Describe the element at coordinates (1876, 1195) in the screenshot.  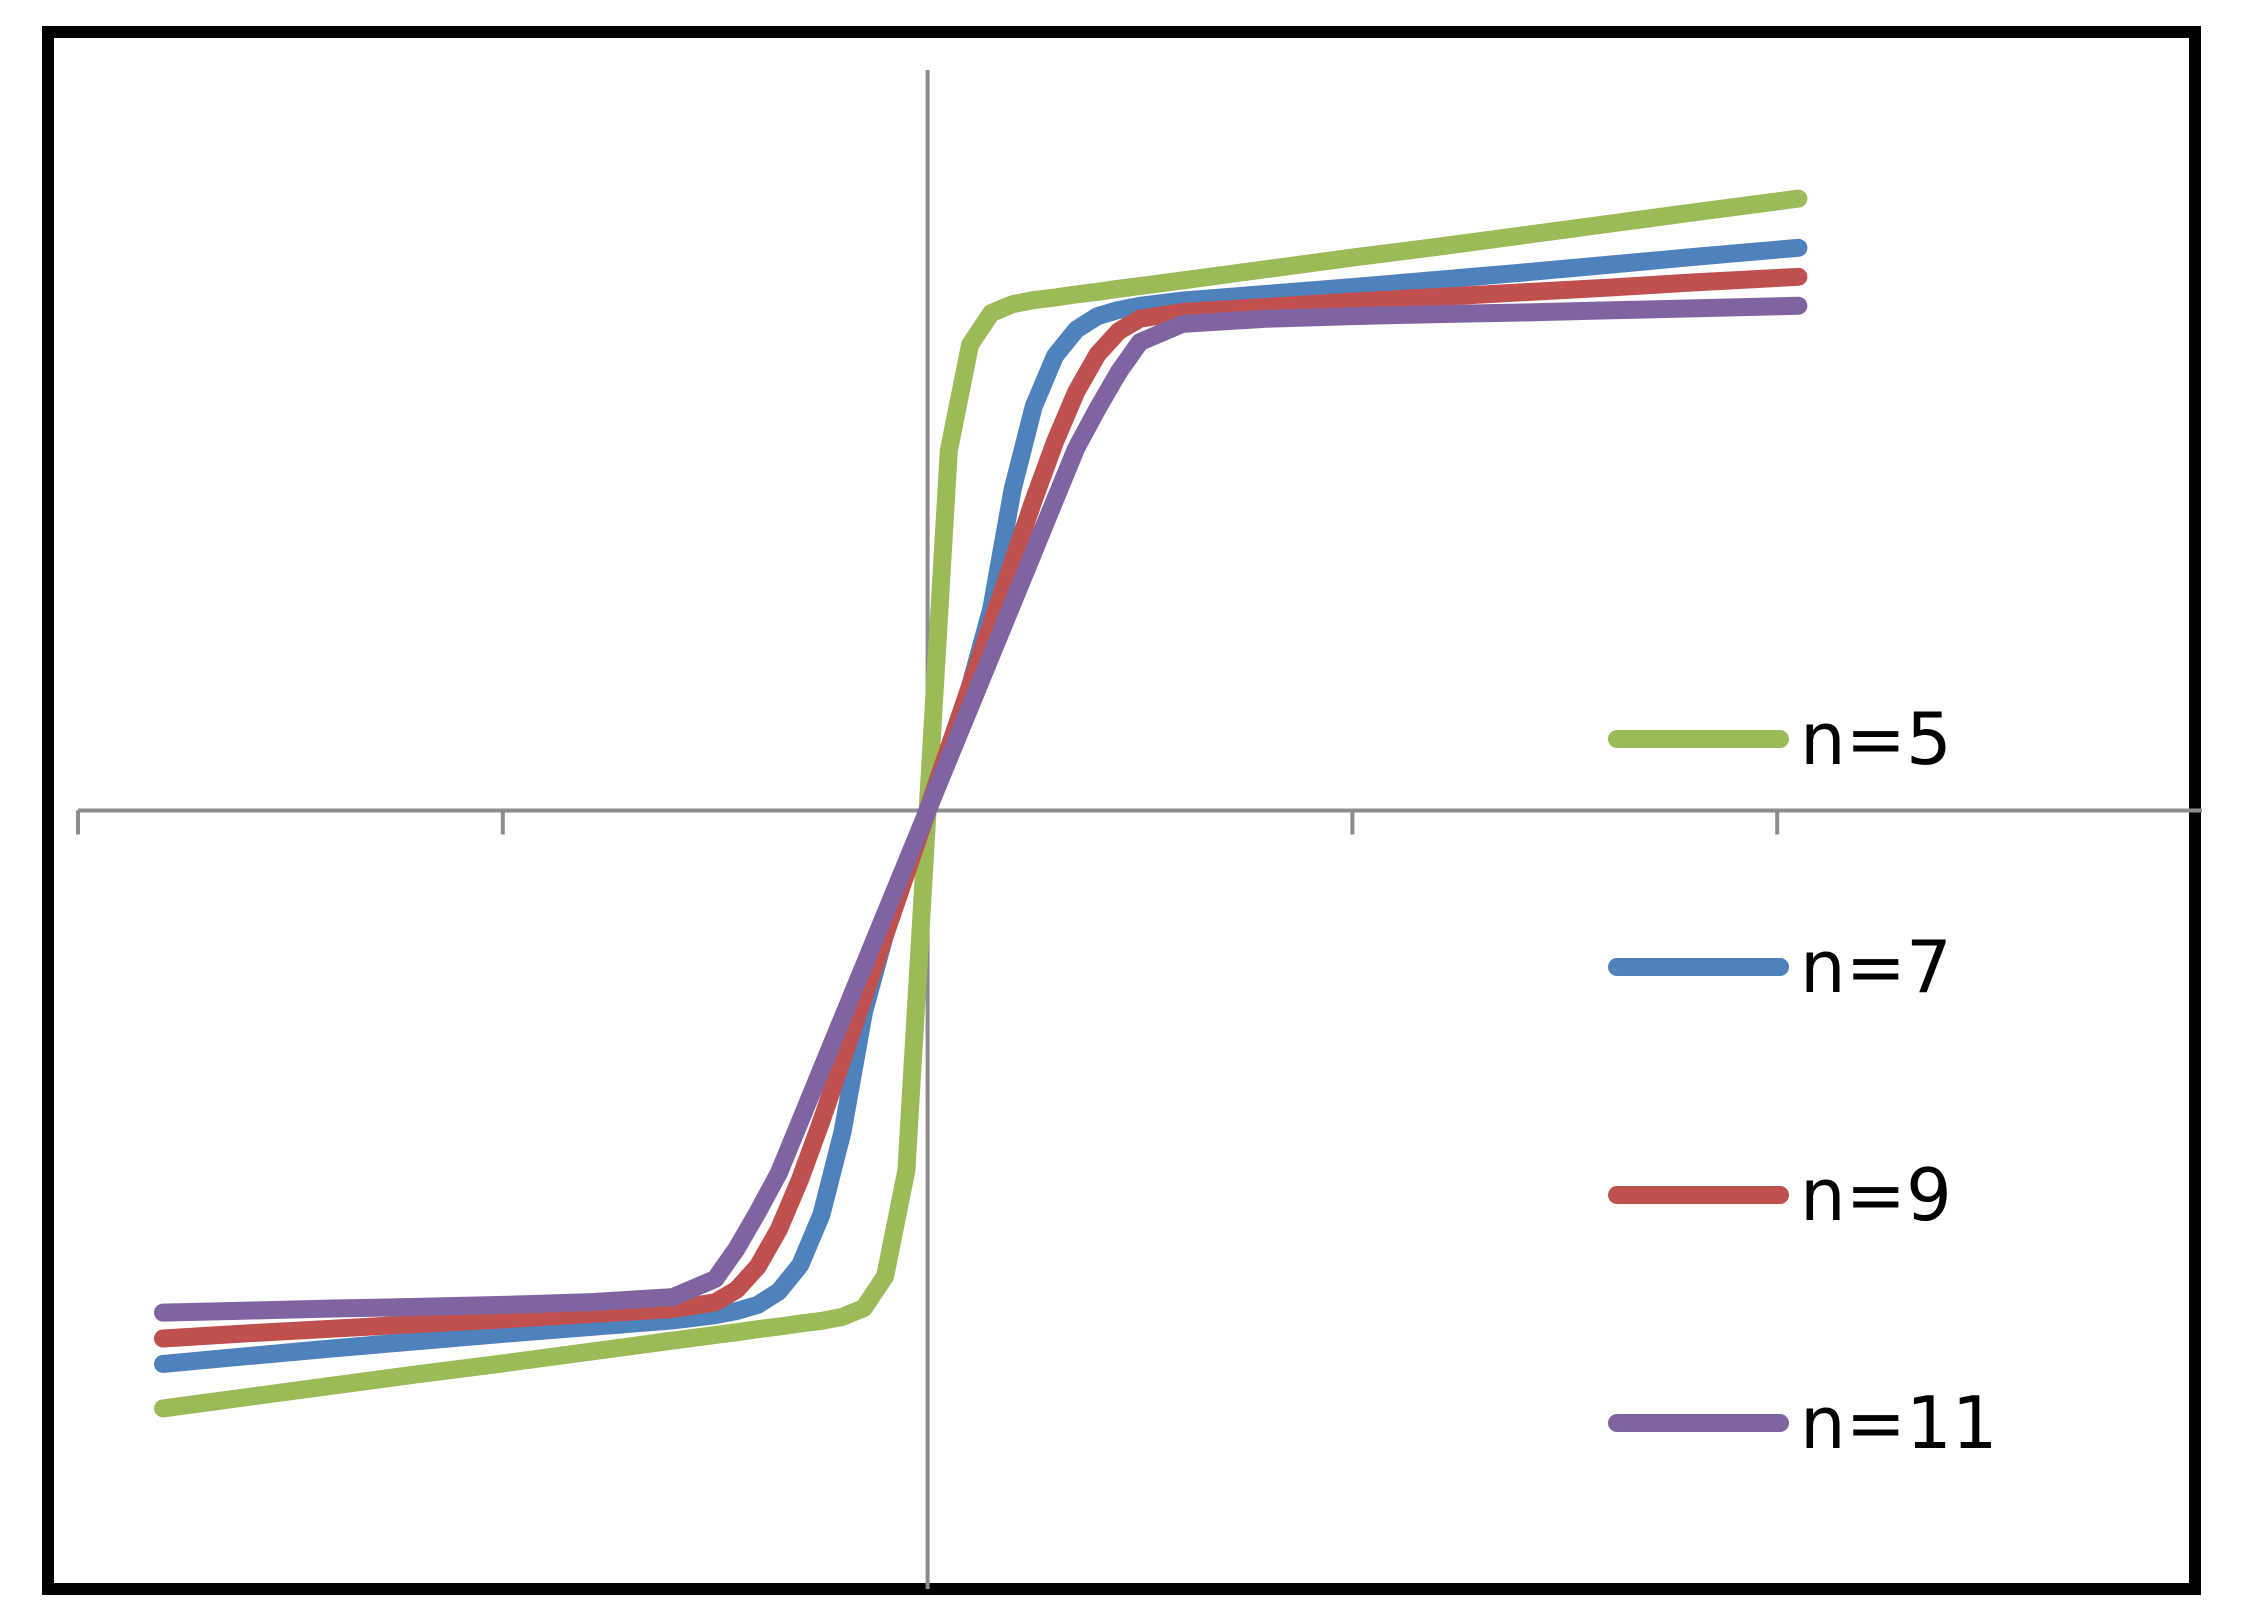
I see `legend-label: n=9` at that location.